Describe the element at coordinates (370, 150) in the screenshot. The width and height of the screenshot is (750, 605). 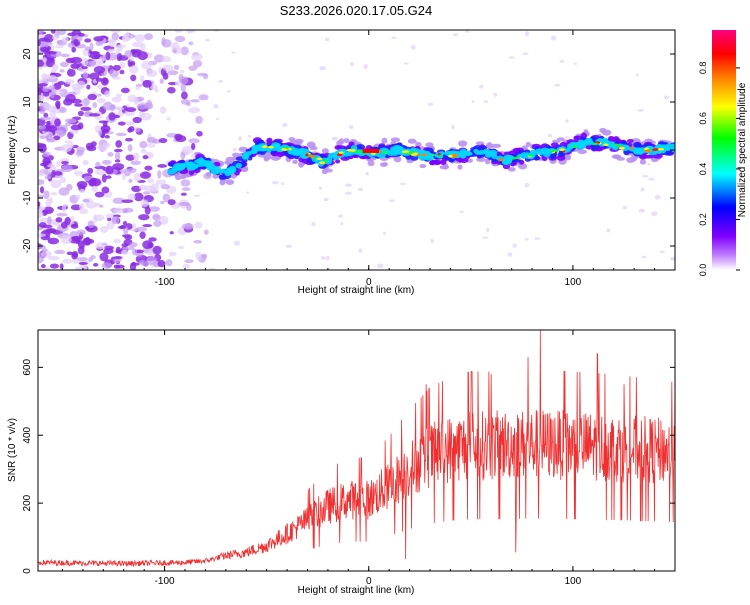
I see `spectrogram-ridge-core` at that location.